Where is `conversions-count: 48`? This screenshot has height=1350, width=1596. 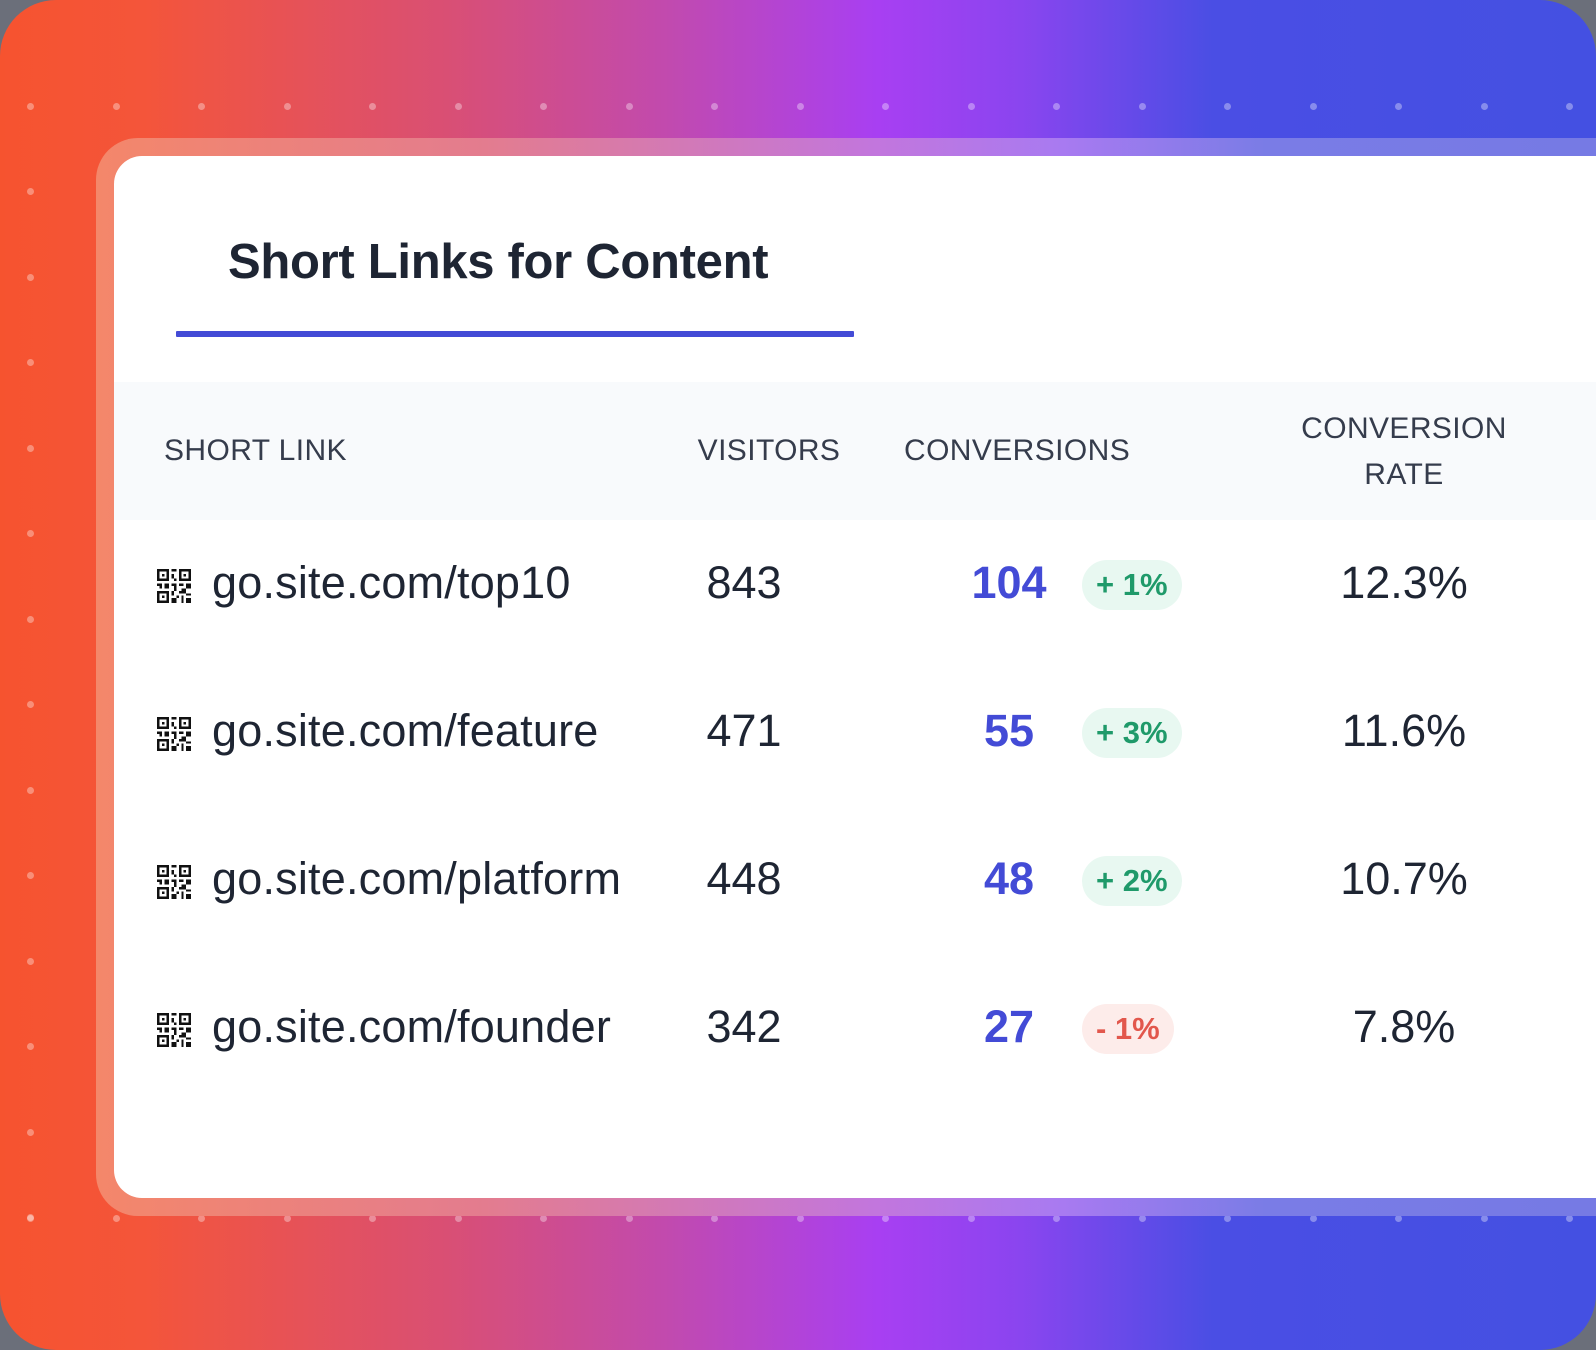
conversions-count: 48 is located at coordinates (1009, 878).